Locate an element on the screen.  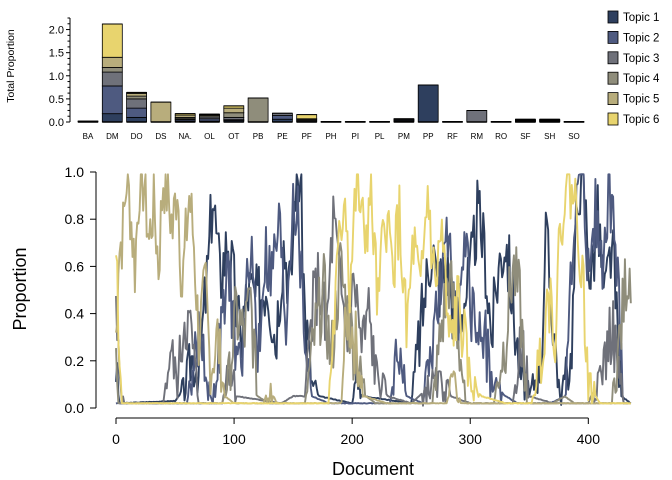
legend-item: Topic 3 is located at coordinates (633, 58).